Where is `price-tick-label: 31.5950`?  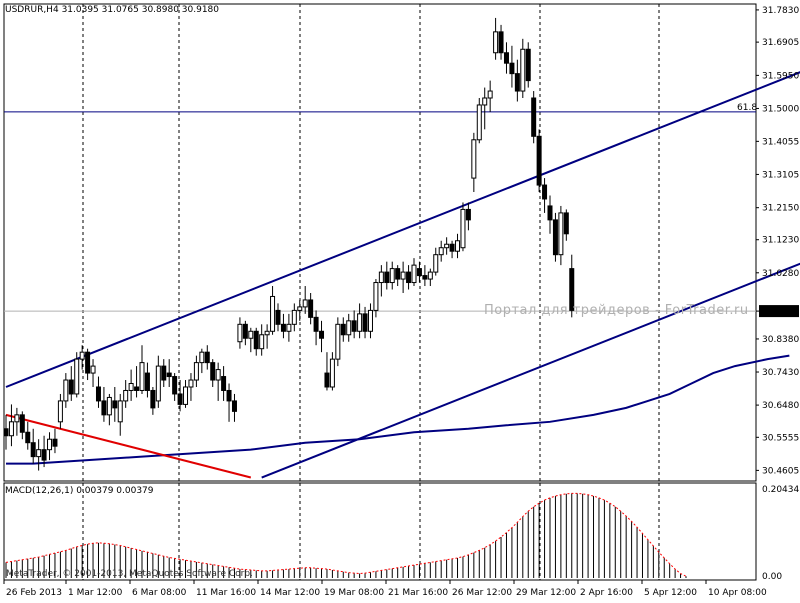
price-tick-label: 31.5950 is located at coordinates (780, 76).